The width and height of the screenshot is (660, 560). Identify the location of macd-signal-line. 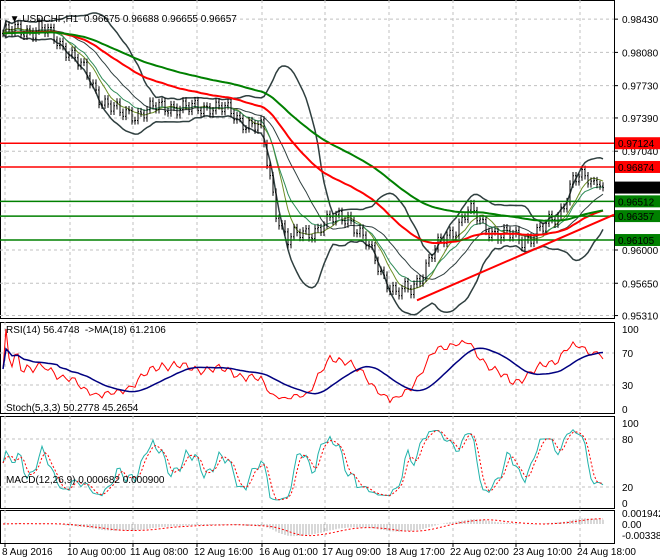
(303, 527).